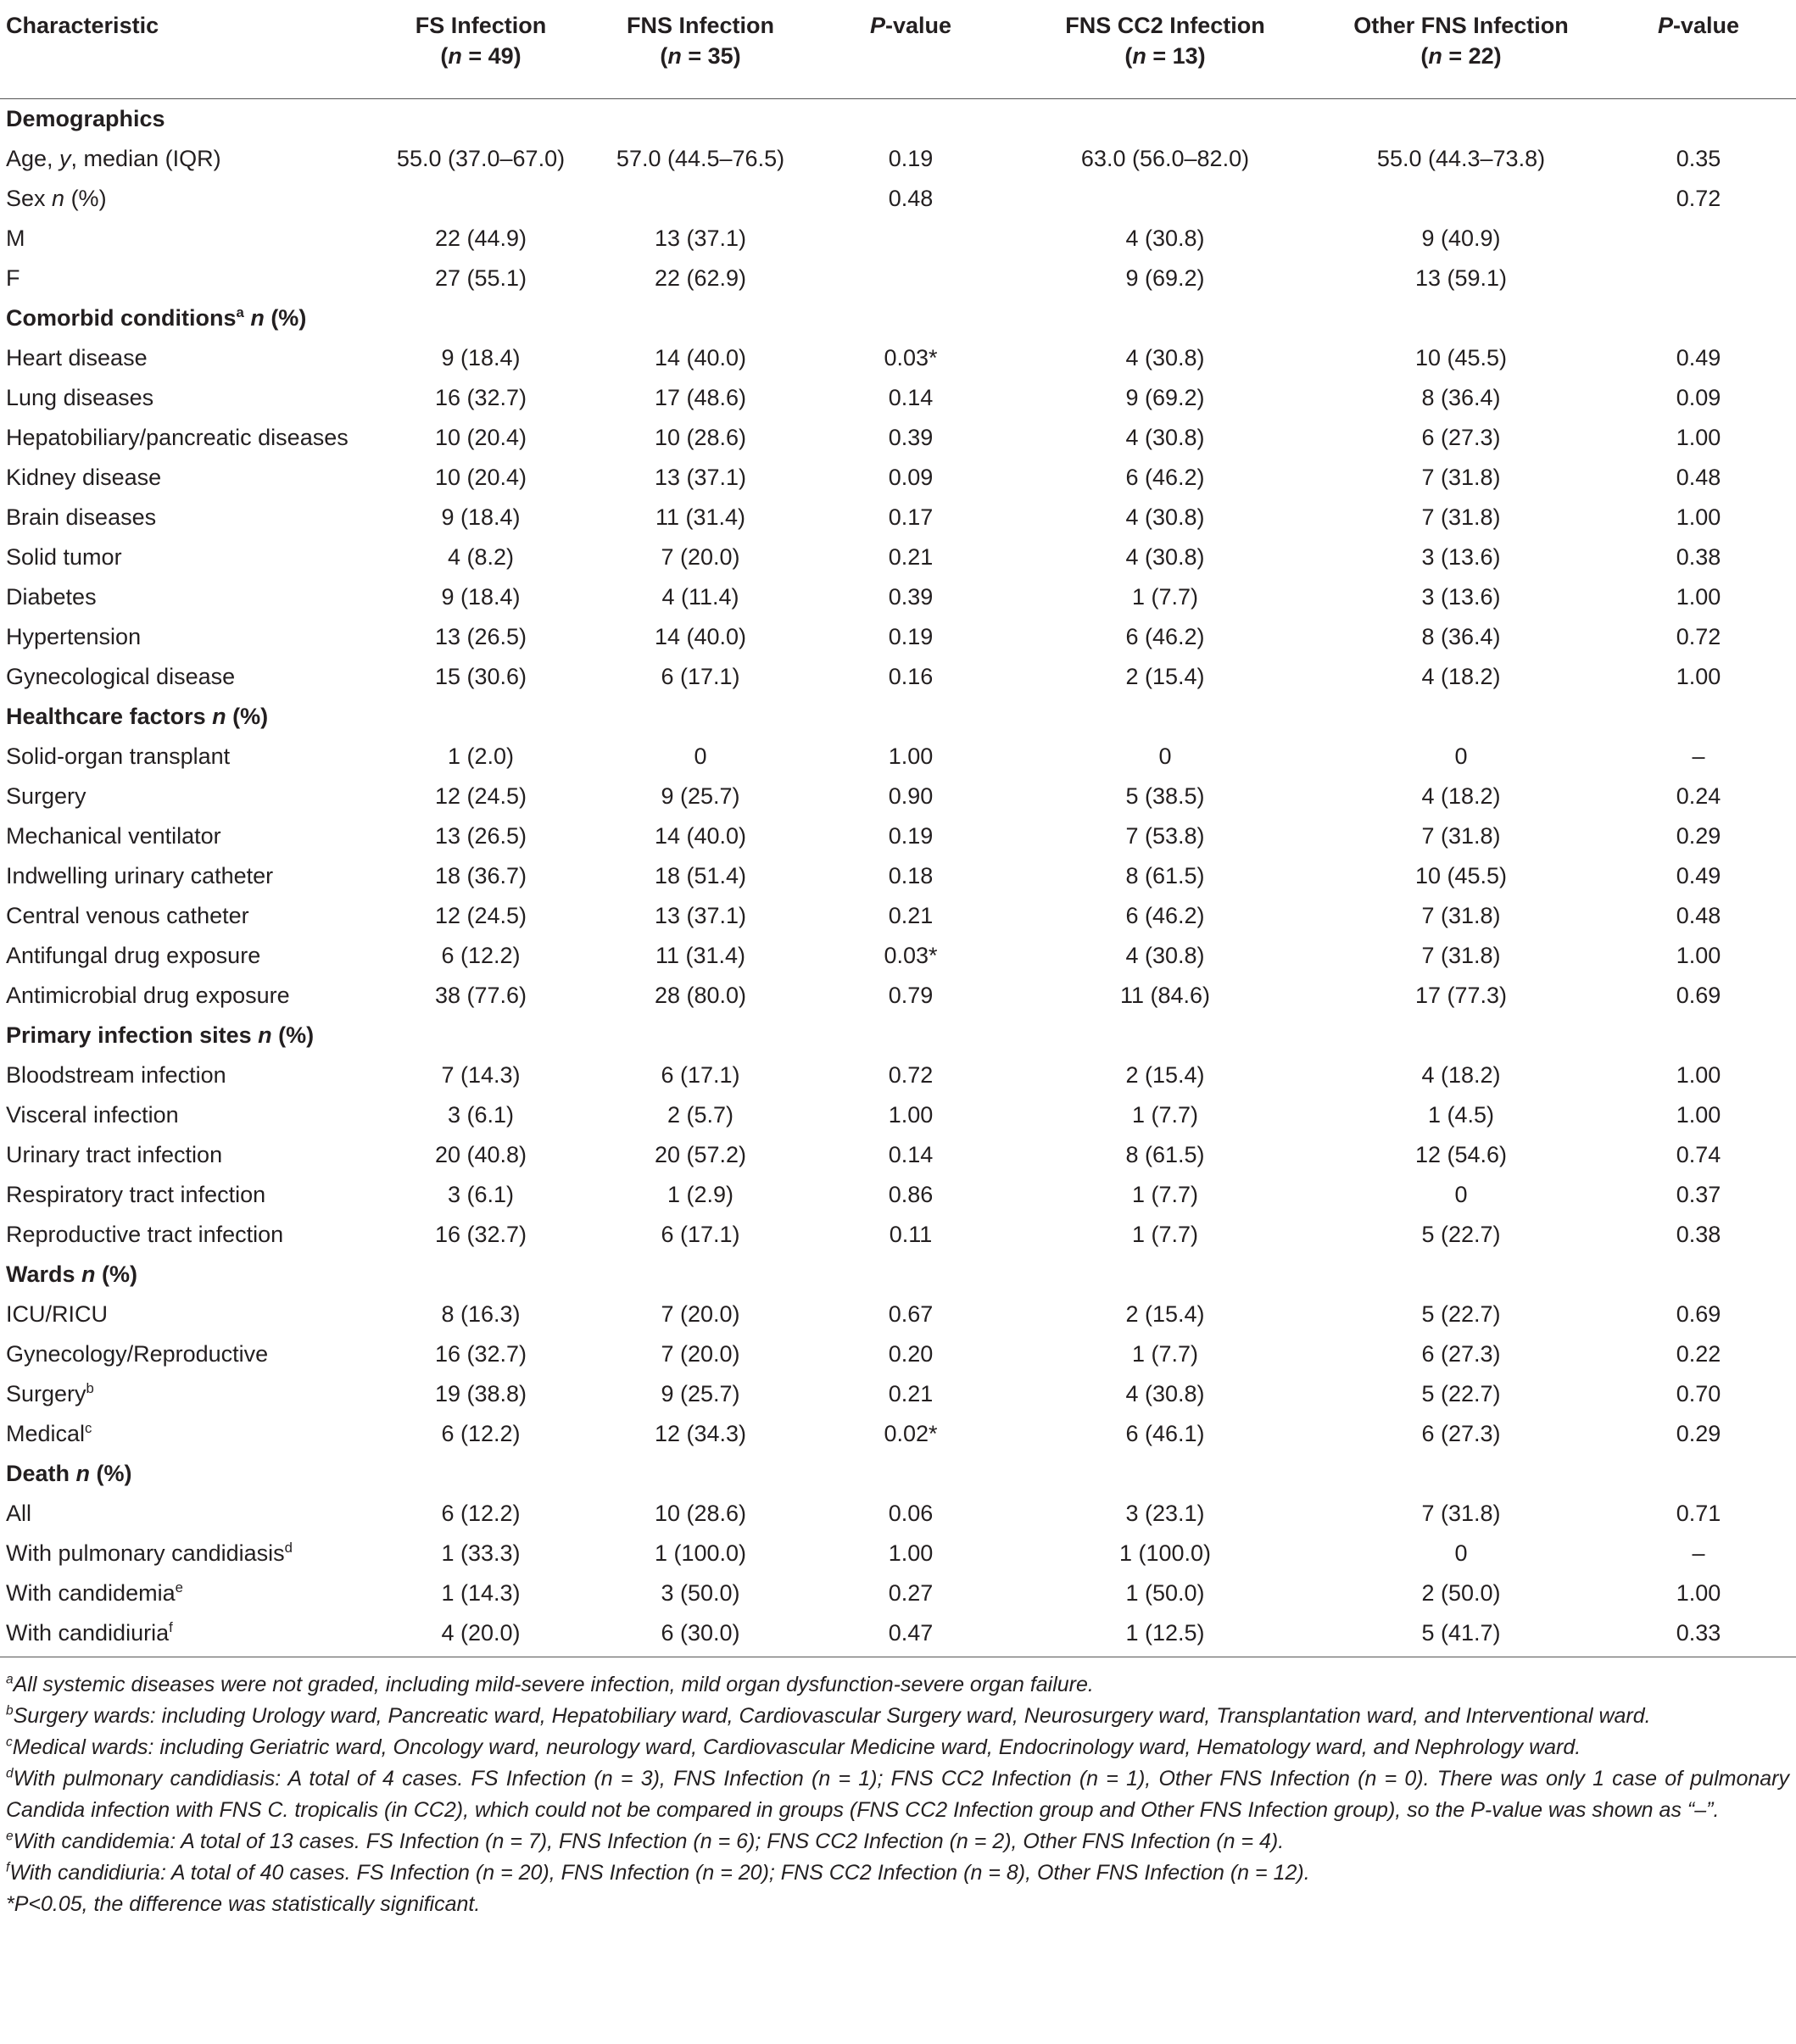  Describe the element at coordinates (910, 1635) in the screenshot. I see `cell: 0.47` at that location.